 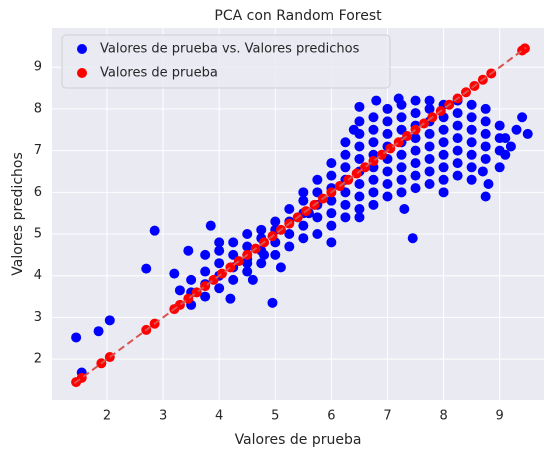 I want to click on chart-title: PCA con Random Forest, so click(x=298, y=16).